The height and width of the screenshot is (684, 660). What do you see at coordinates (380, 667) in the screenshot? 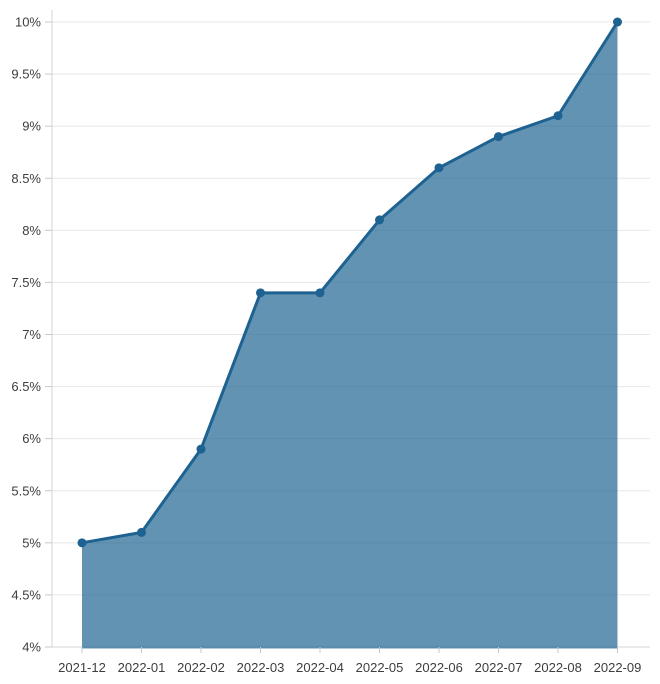
I see `x-tick-label: 2022-05` at bounding box center [380, 667].